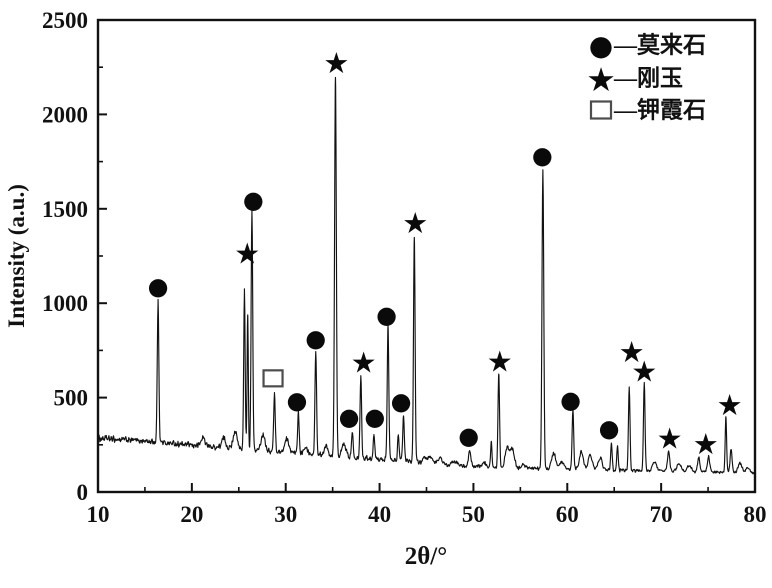 Image resolution: width=772 pixels, height=588 pixels. I want to click on x-tick-label: 80, so click(755, 514).